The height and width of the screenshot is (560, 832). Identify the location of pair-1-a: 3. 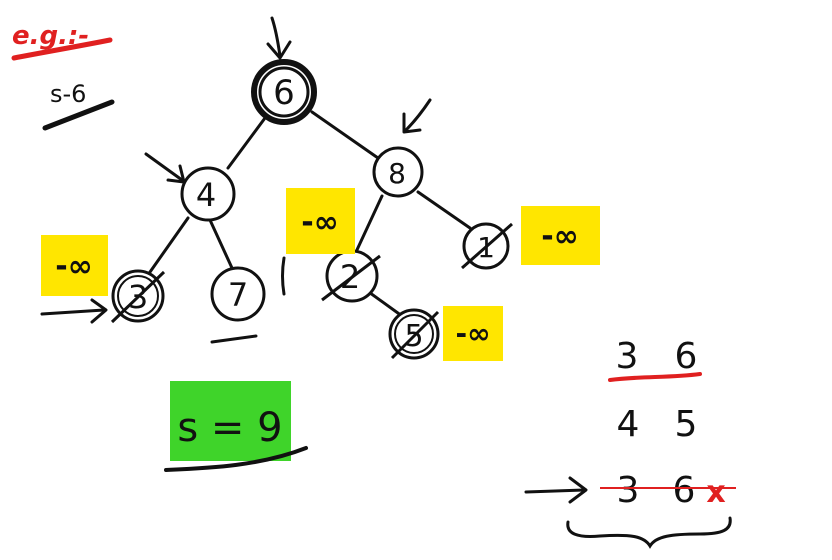
(627, 356).